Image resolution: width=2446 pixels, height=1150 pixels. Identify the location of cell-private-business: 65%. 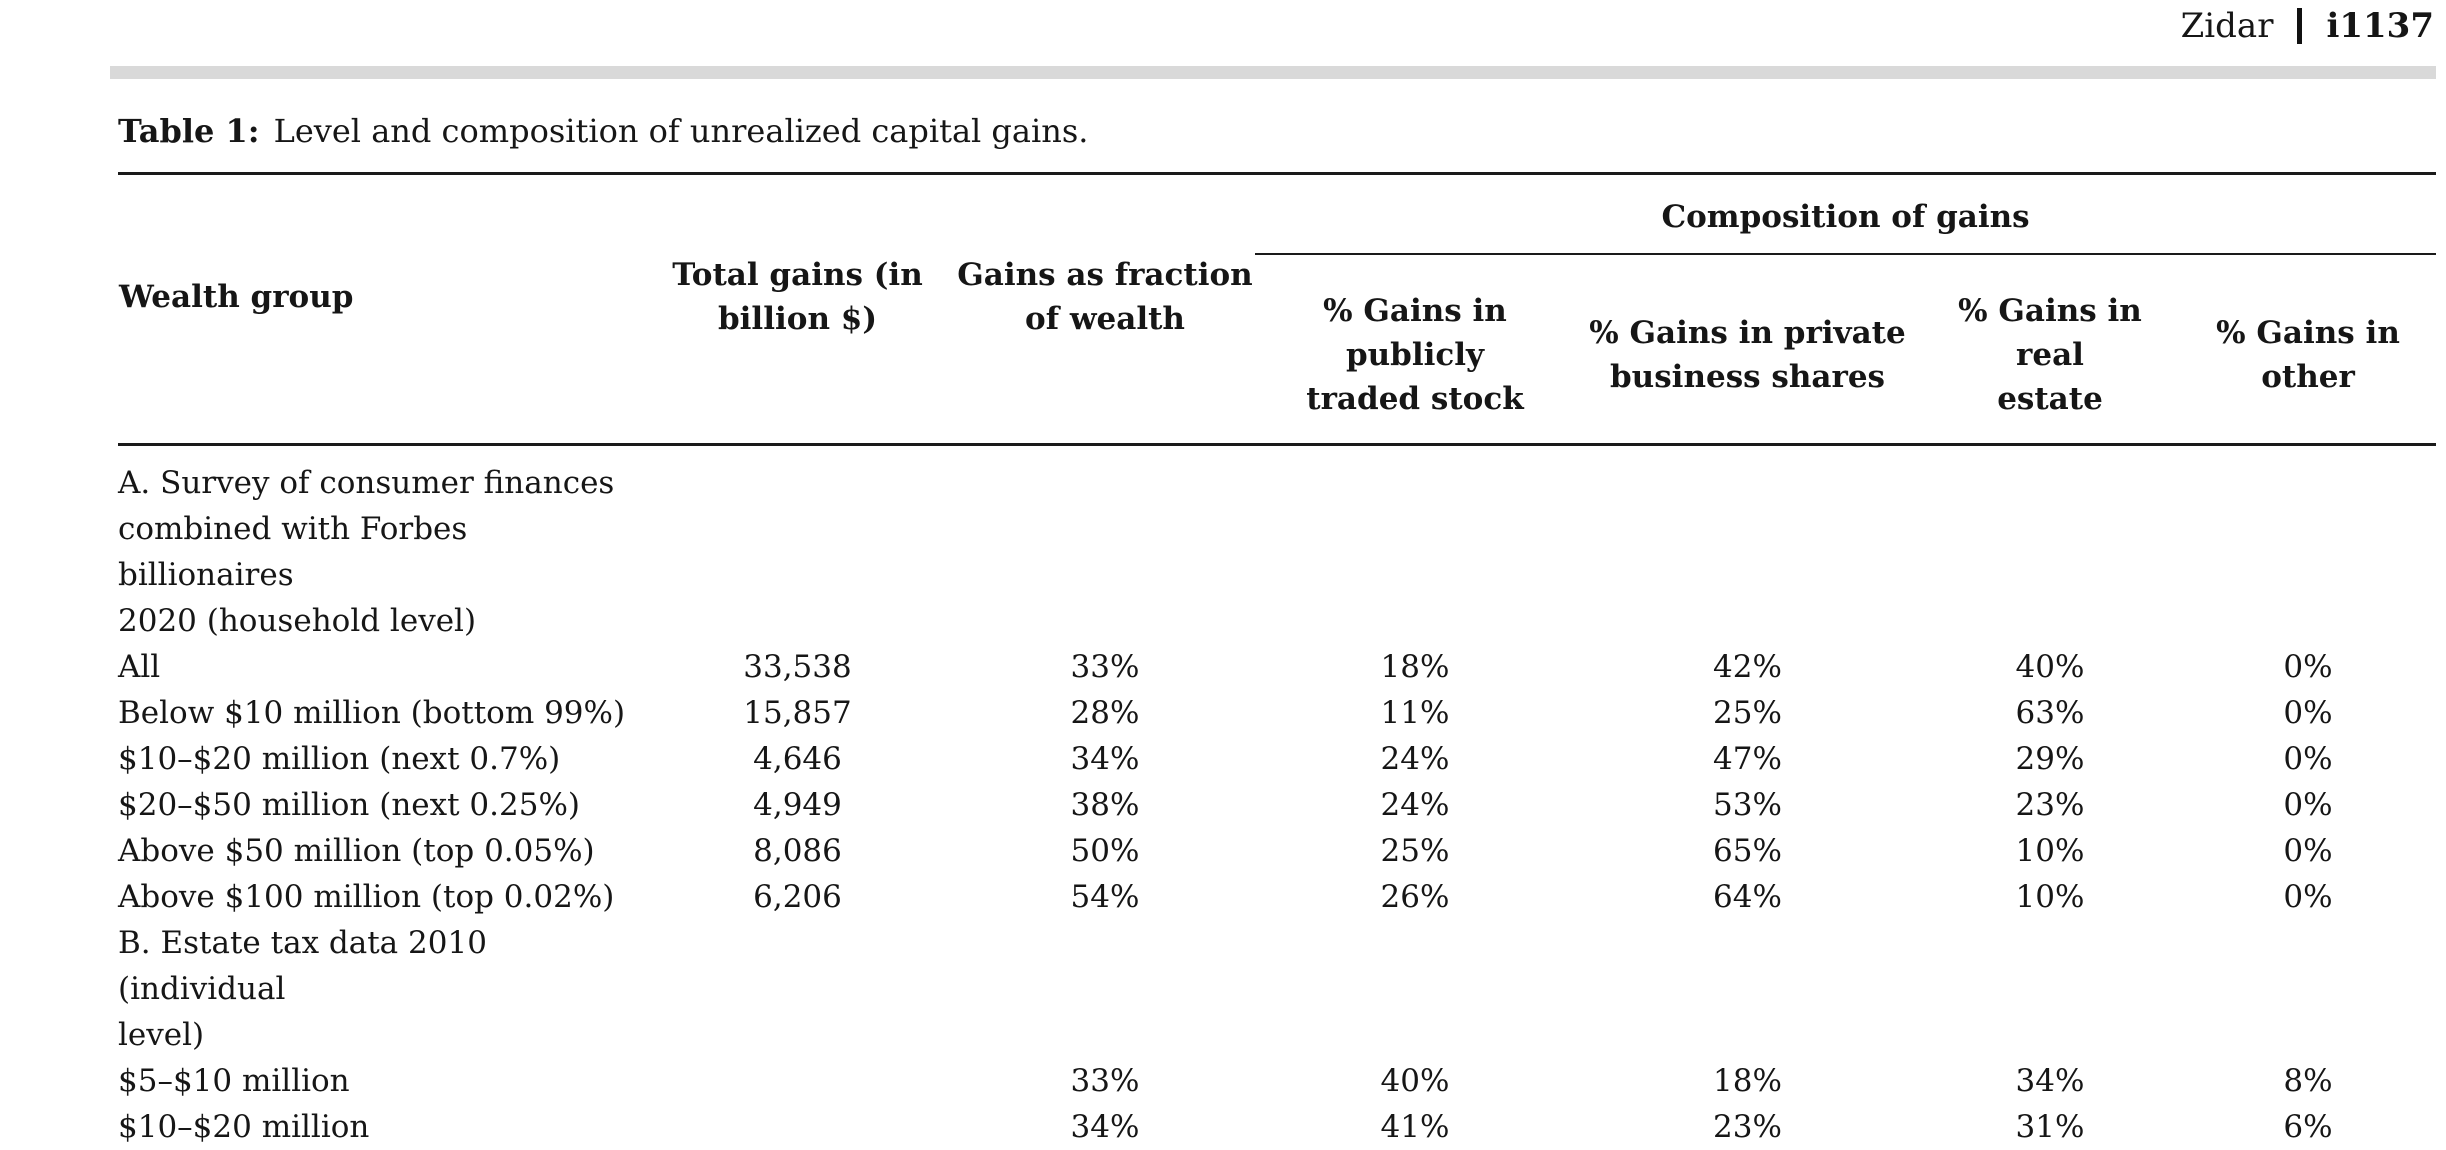
(1747, 851).